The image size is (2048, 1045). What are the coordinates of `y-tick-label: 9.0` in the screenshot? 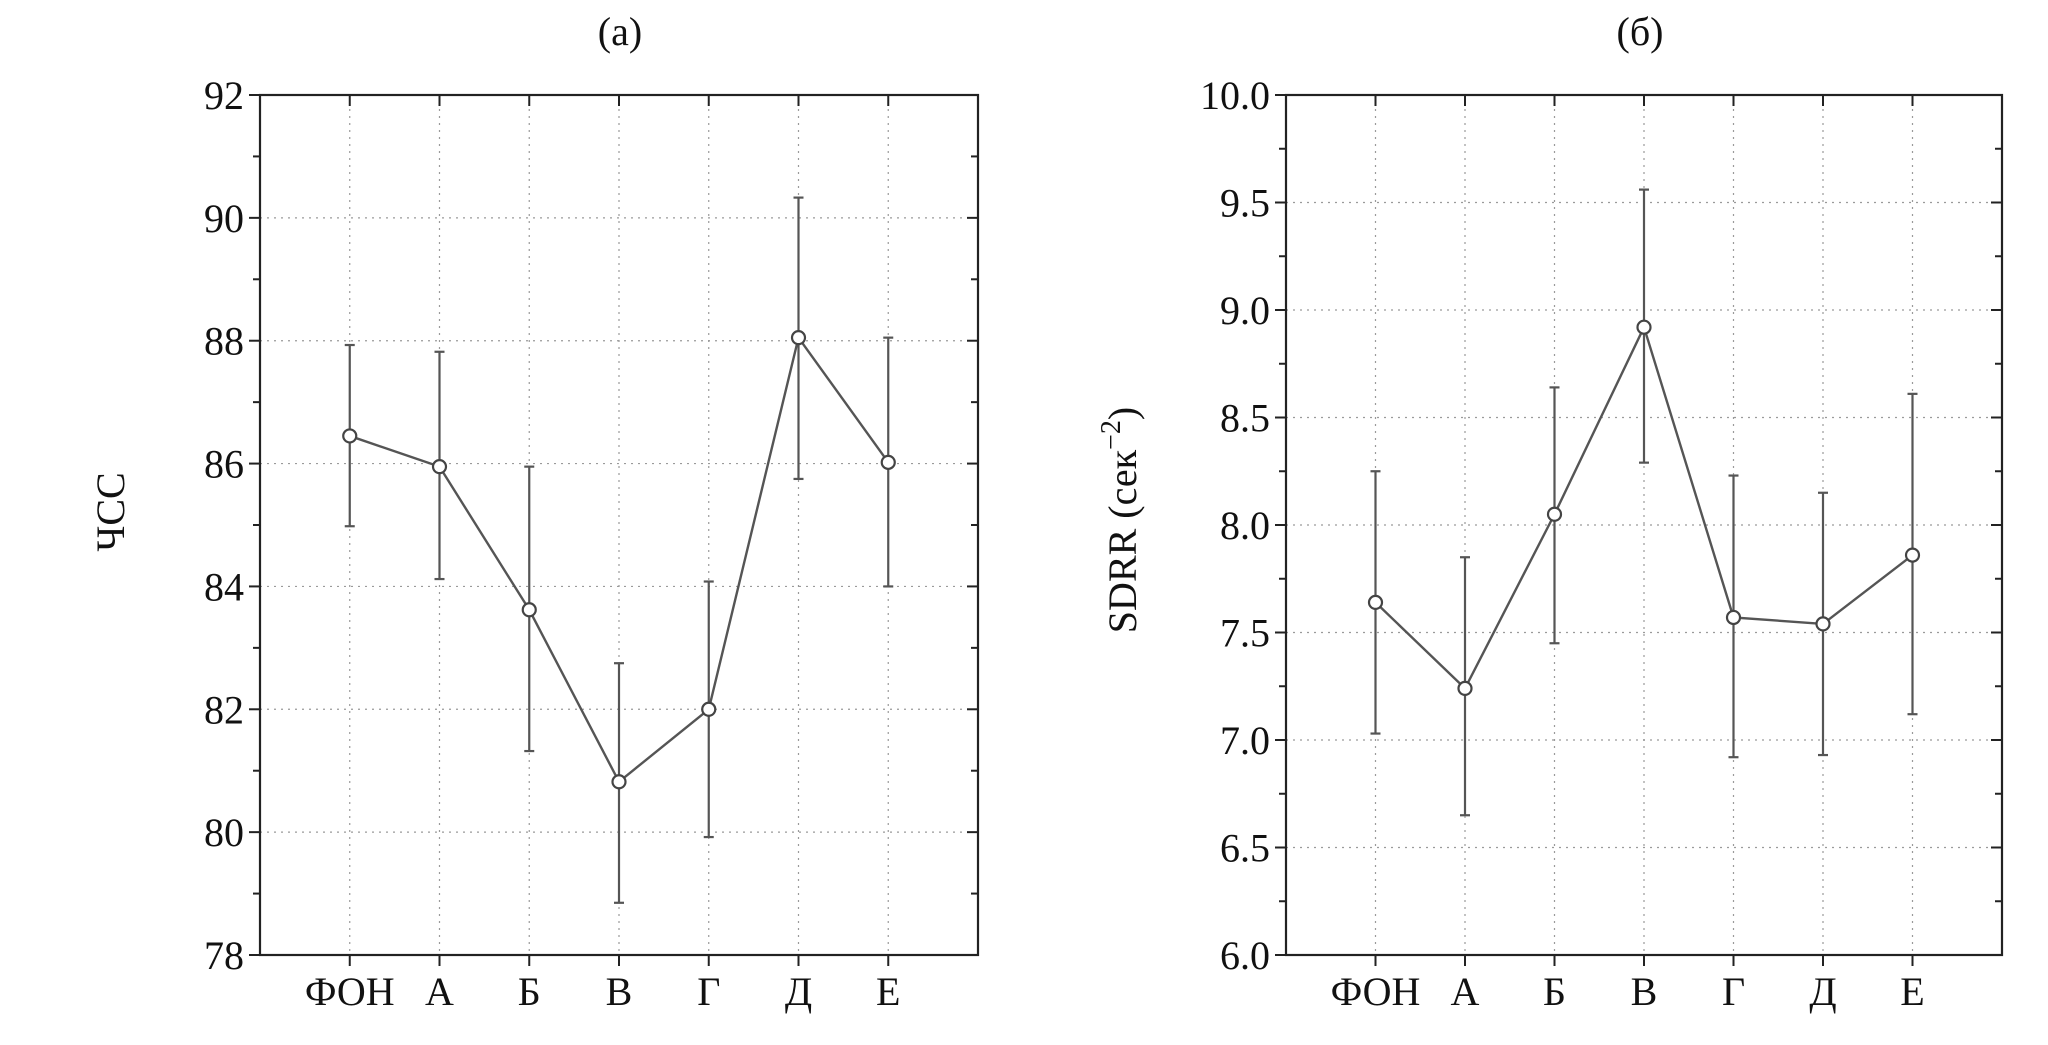 It's located at (1245, 310).